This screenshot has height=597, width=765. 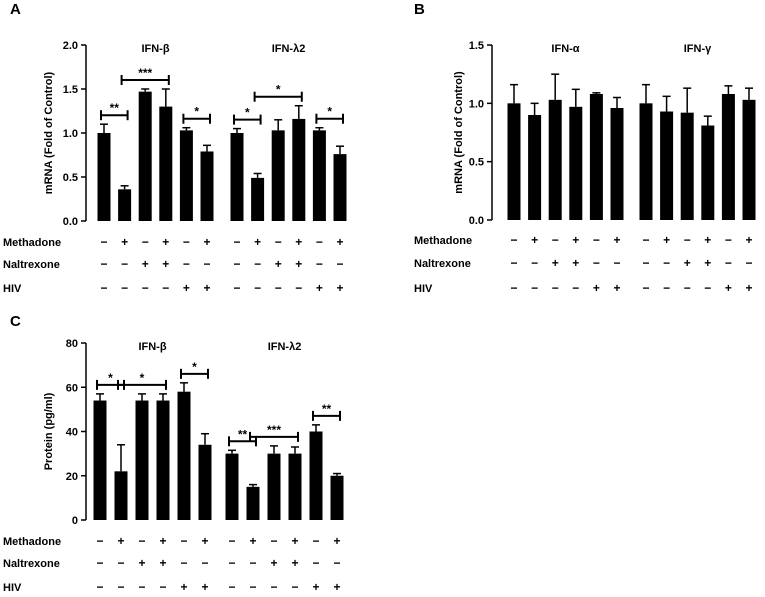 What do you see at coordinates (274, 432) in the screenshot?
I see `significance-bracket: ***` at bounding box center [274, 432].